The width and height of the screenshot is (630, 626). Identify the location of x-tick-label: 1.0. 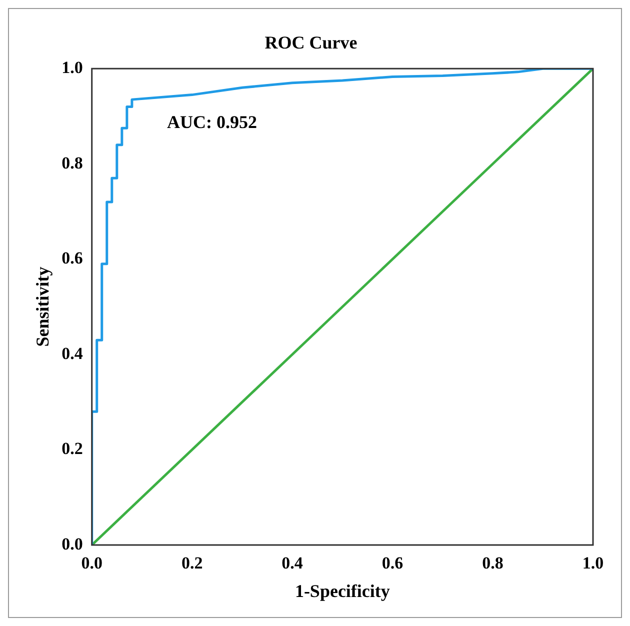
(593, 563).